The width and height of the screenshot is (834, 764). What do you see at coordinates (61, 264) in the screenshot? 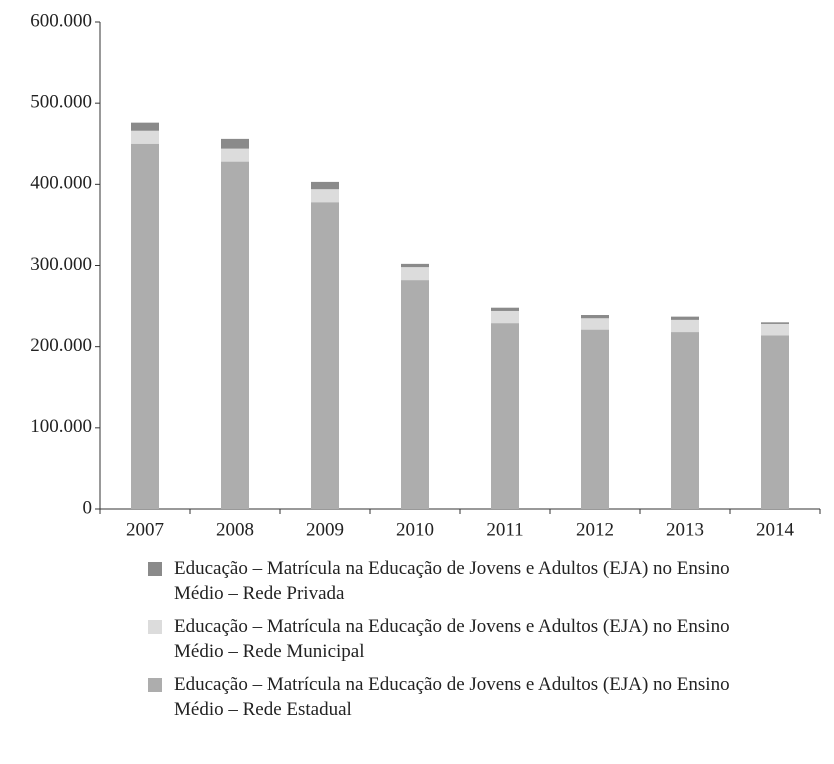
I see `y-tick-label: 300.000` at bounding box center [61, 264].